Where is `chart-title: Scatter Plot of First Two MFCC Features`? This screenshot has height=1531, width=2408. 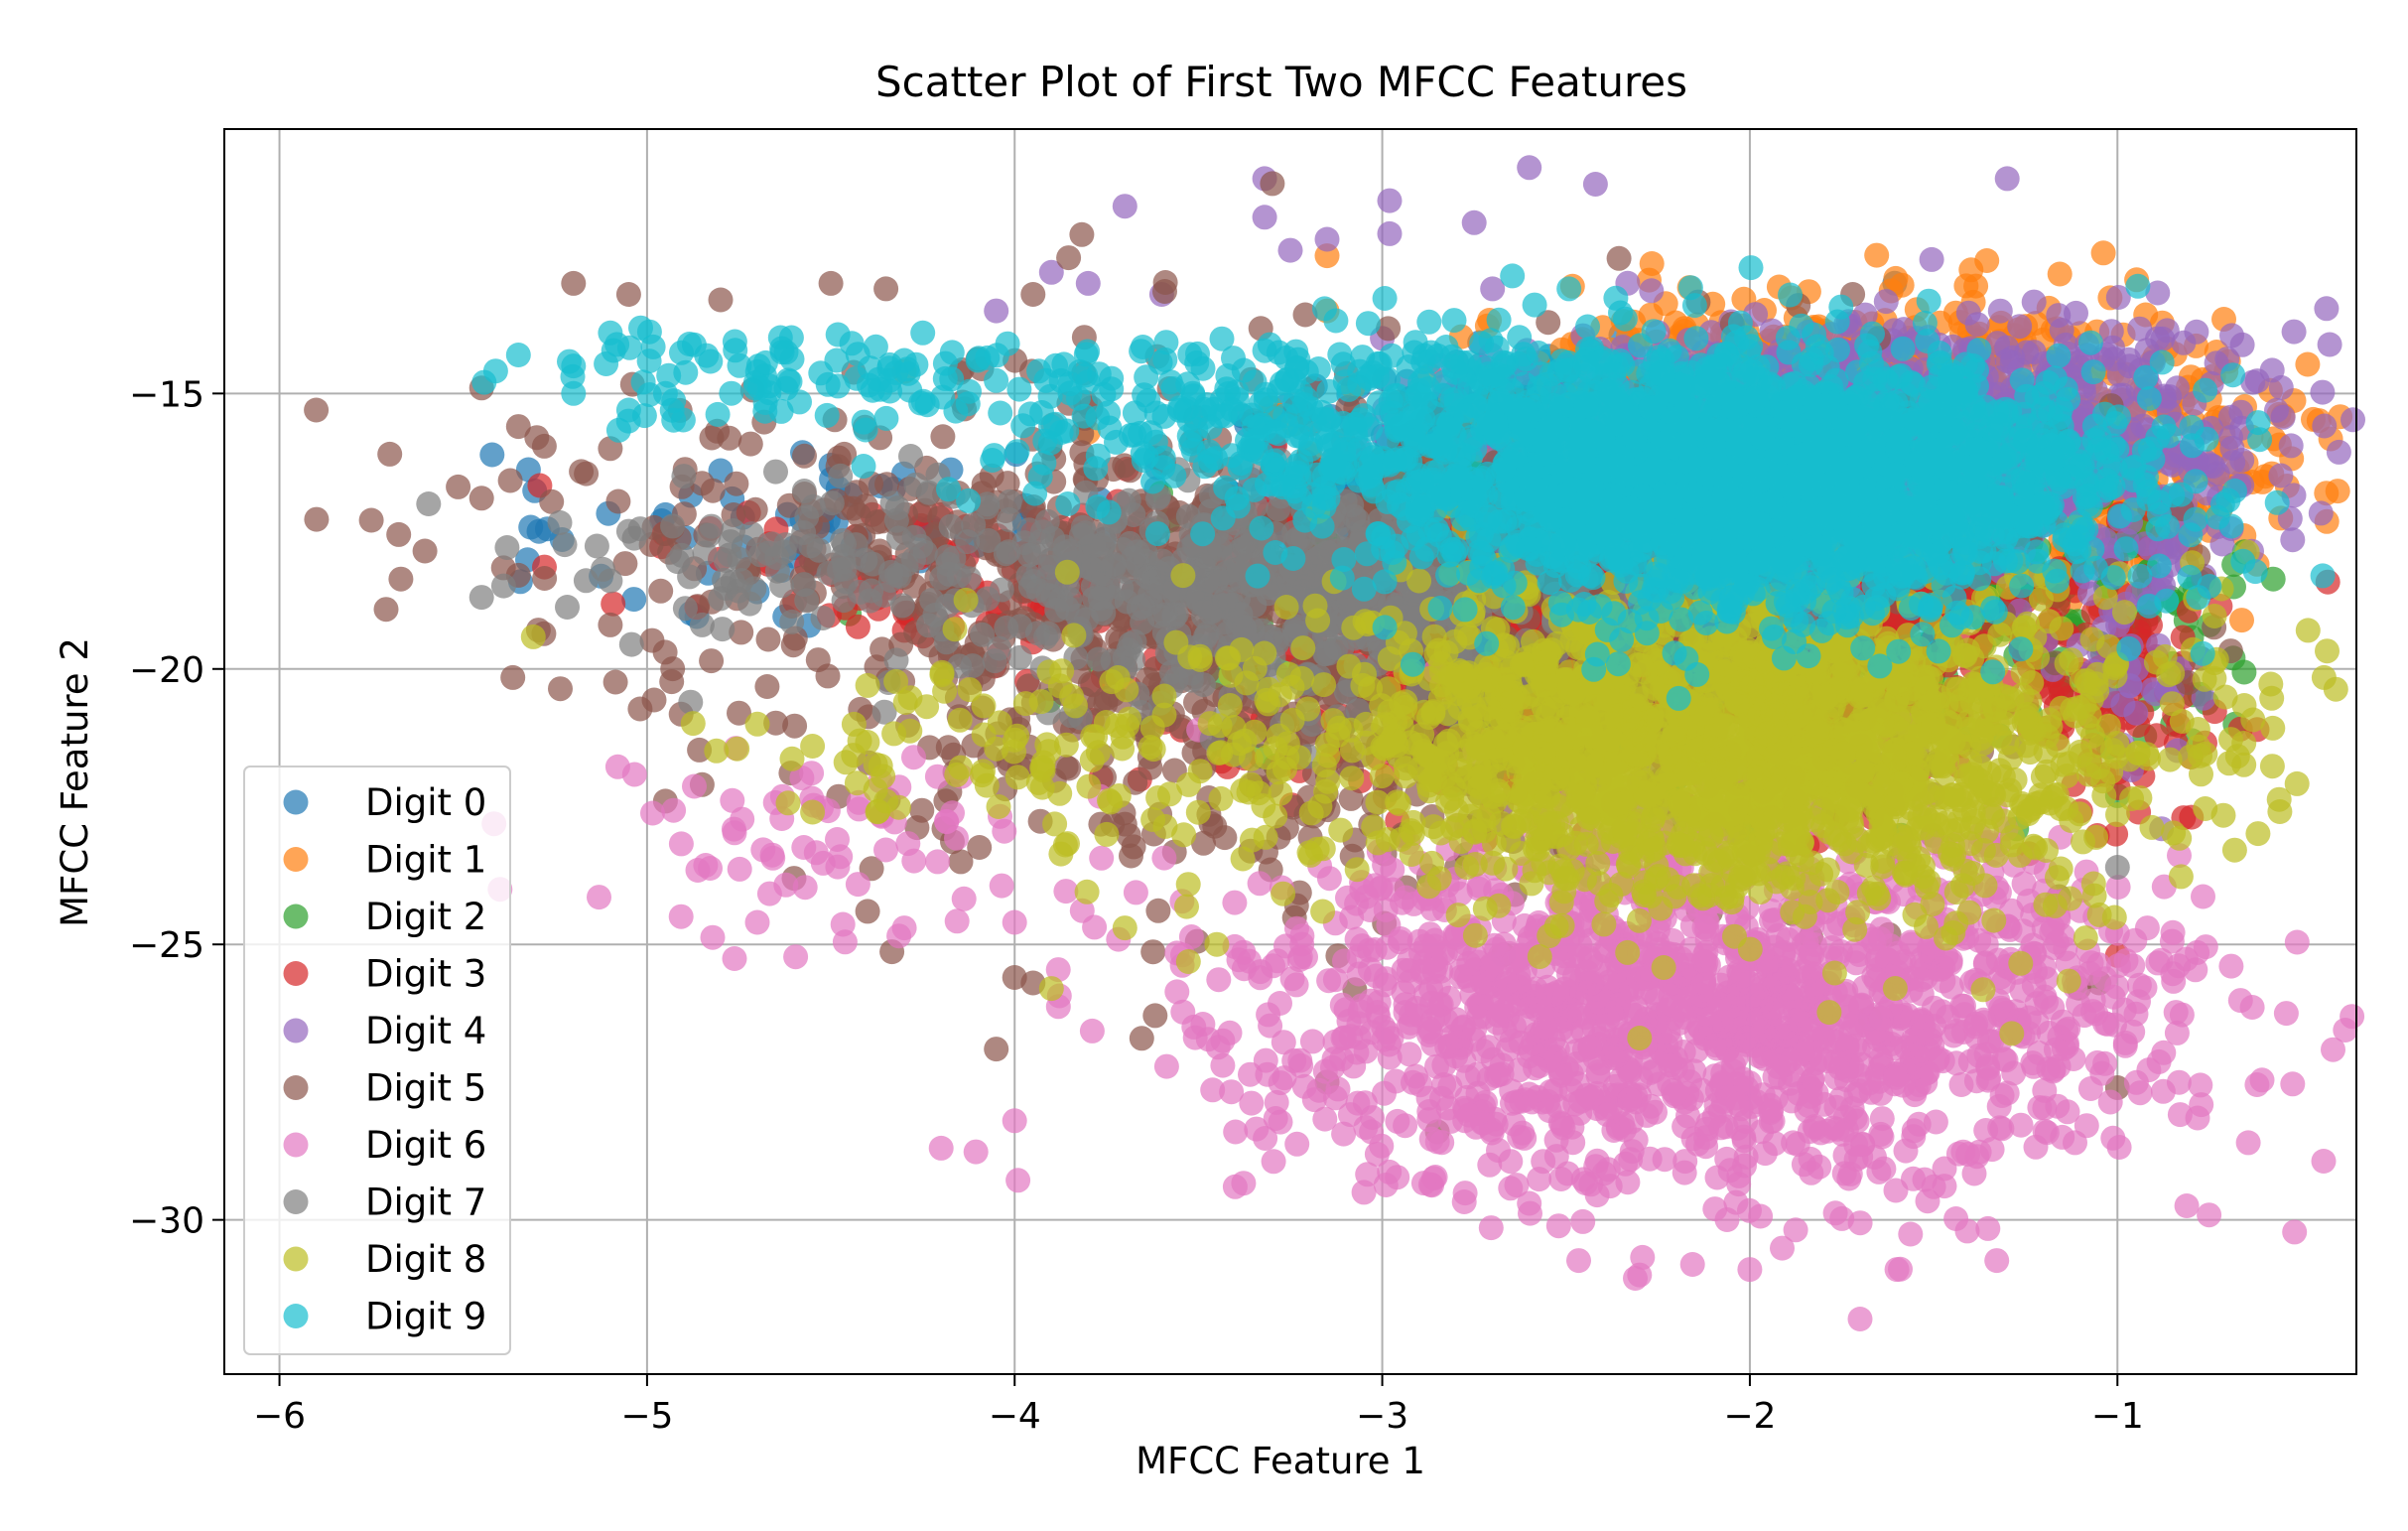
chart-title: Scatter Plot of First Two MFCC Features is located at coordinates (1281, 82).